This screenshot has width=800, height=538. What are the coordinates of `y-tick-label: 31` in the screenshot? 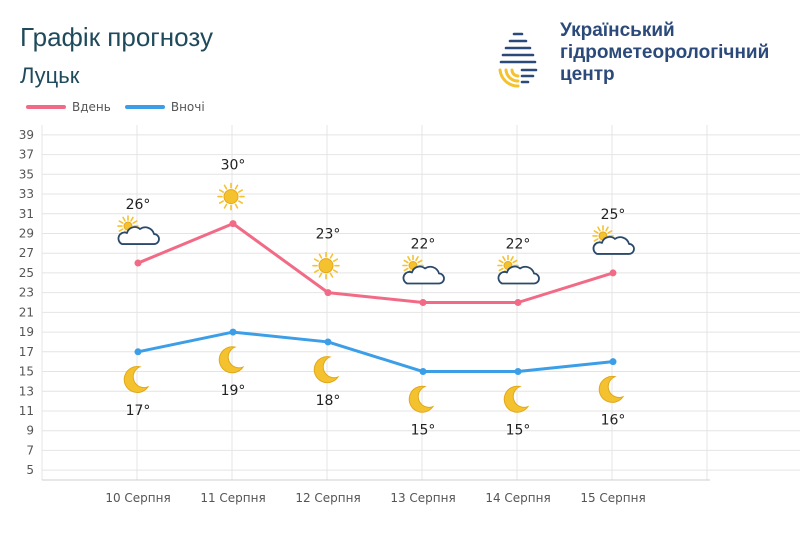 It's located at (26, 214).